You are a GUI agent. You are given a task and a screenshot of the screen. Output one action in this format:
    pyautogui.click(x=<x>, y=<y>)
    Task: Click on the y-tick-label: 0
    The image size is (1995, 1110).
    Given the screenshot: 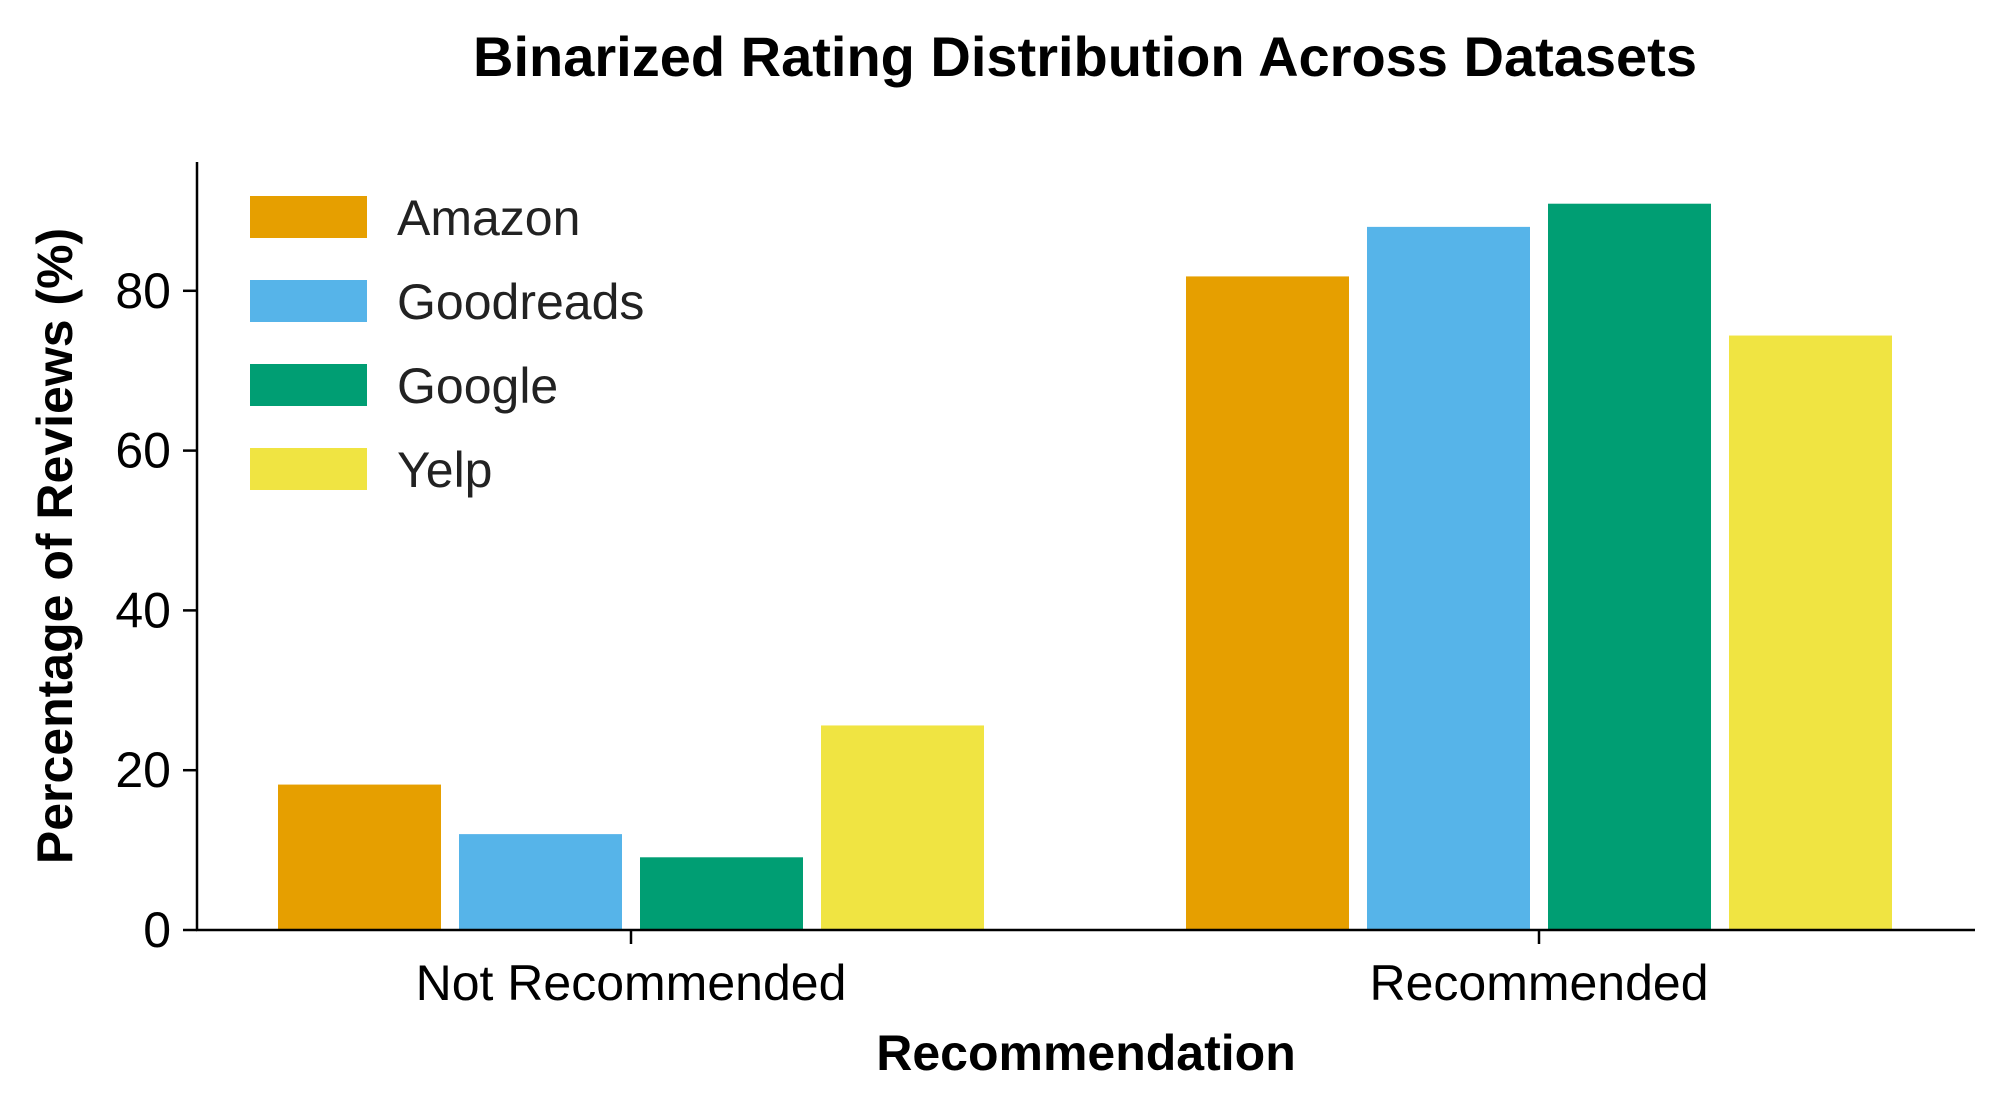 What is the action you would take?
    pyautogui.click(x=157, y=930)
    